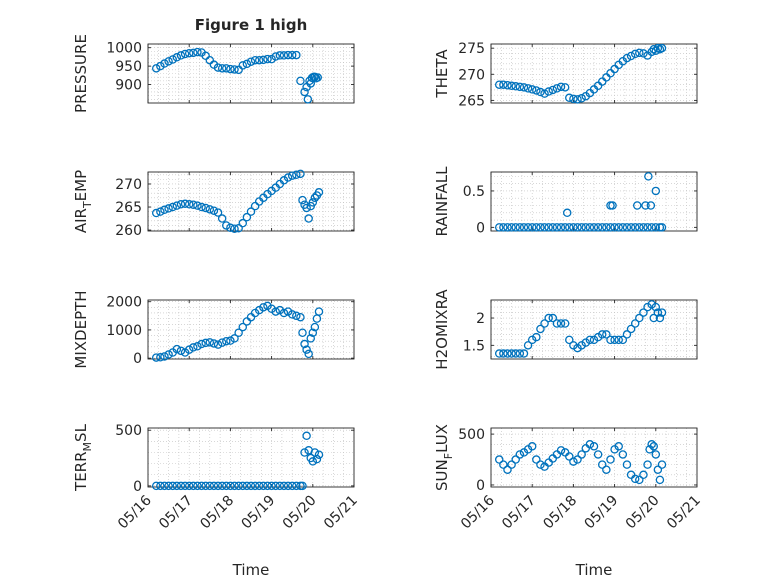 This screenshot has width=778, height=587. What do you see at coordinates (128, 86) in the screenshot?
I see `y-tick-label: 900` at bounding box center [128, 86].